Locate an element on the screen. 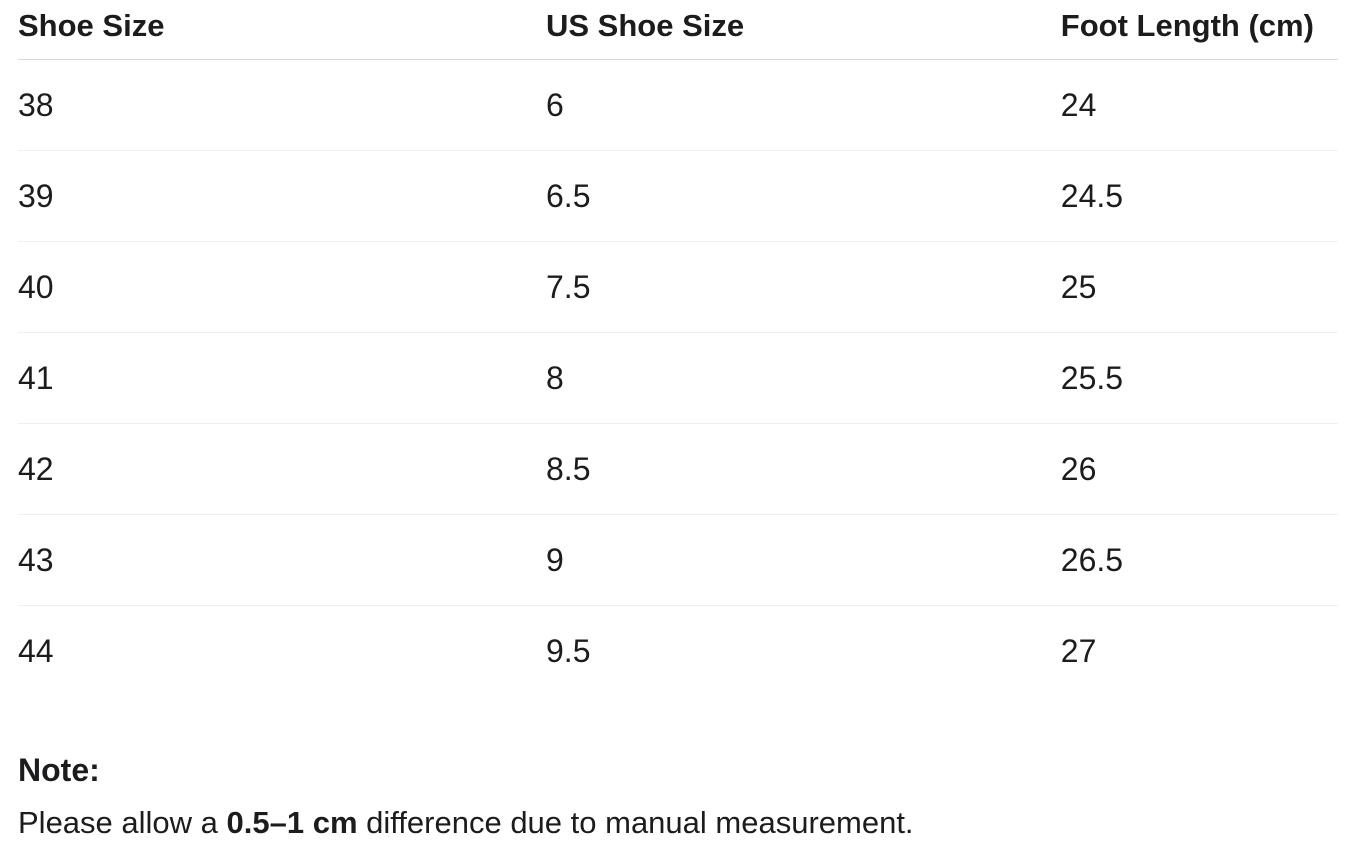  table-cell: 7.5 is located at coordinates (803, 287).